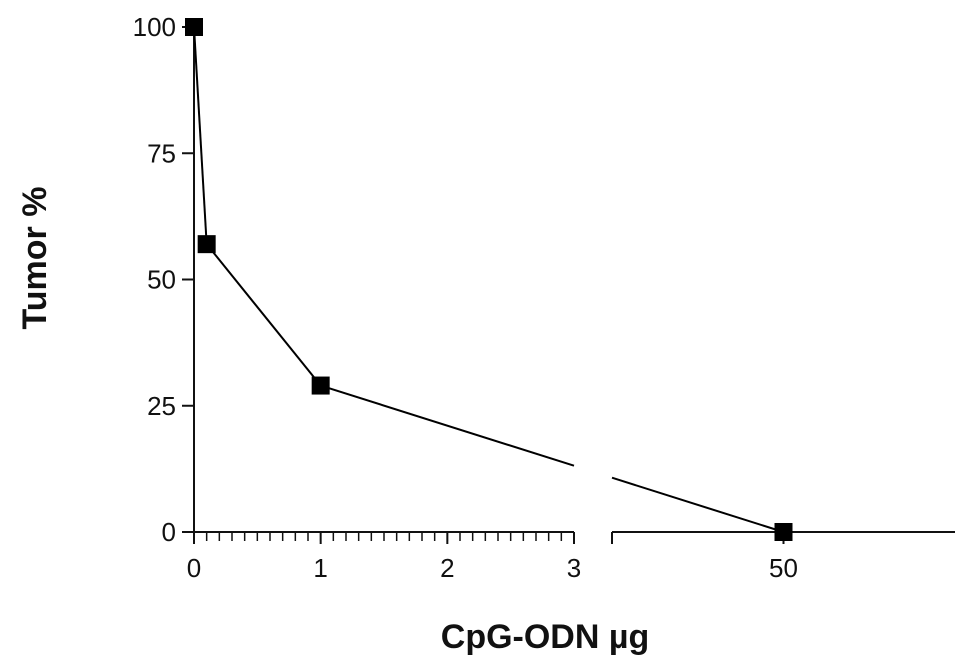  Describe the element at coordinates (154, 27) in the screenshot. I see `y-tick-label: 100` at that location.